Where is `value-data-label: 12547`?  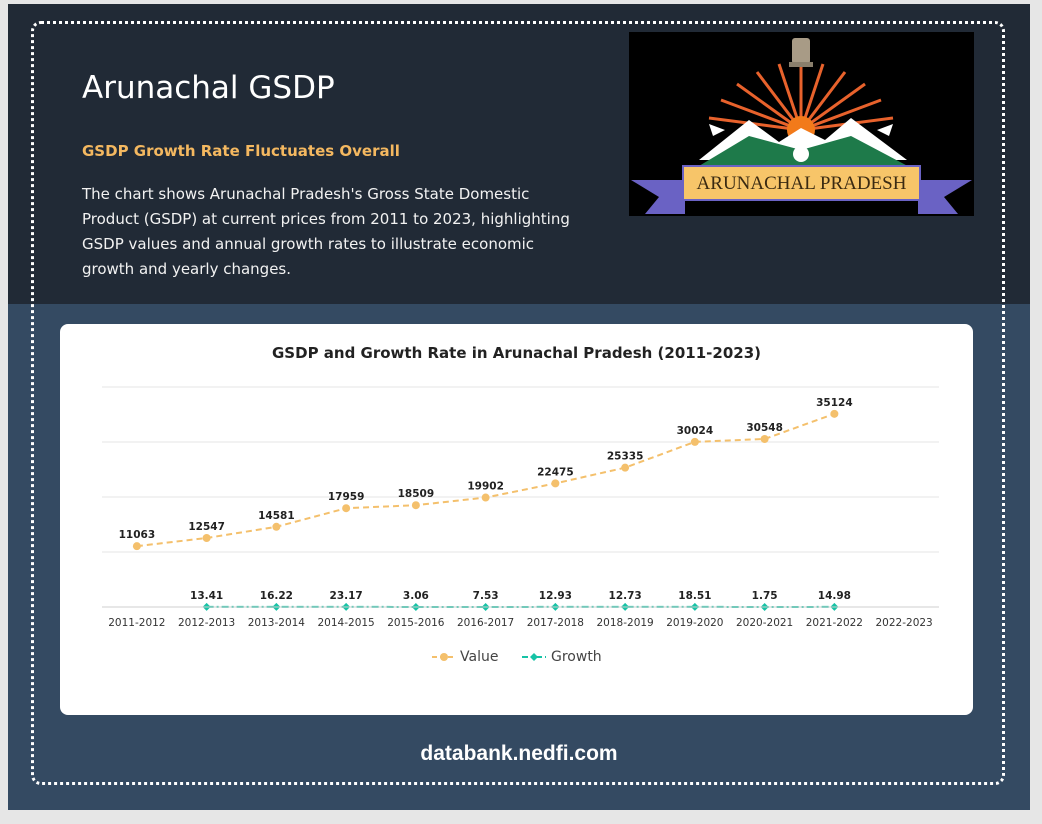 value-data-label: 12547 is located at coordinates (206, 527).